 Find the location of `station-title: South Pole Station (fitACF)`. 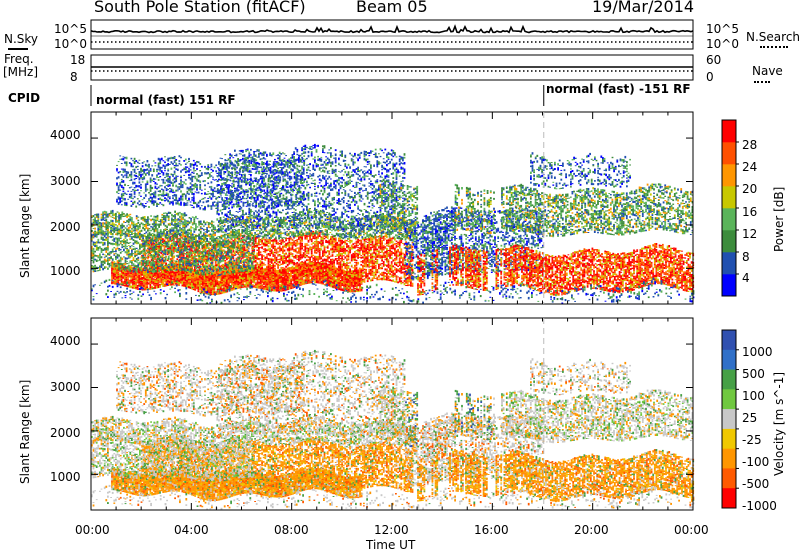

station-title: South Pole Station (fitACF) is located at coordinates (200, 8).